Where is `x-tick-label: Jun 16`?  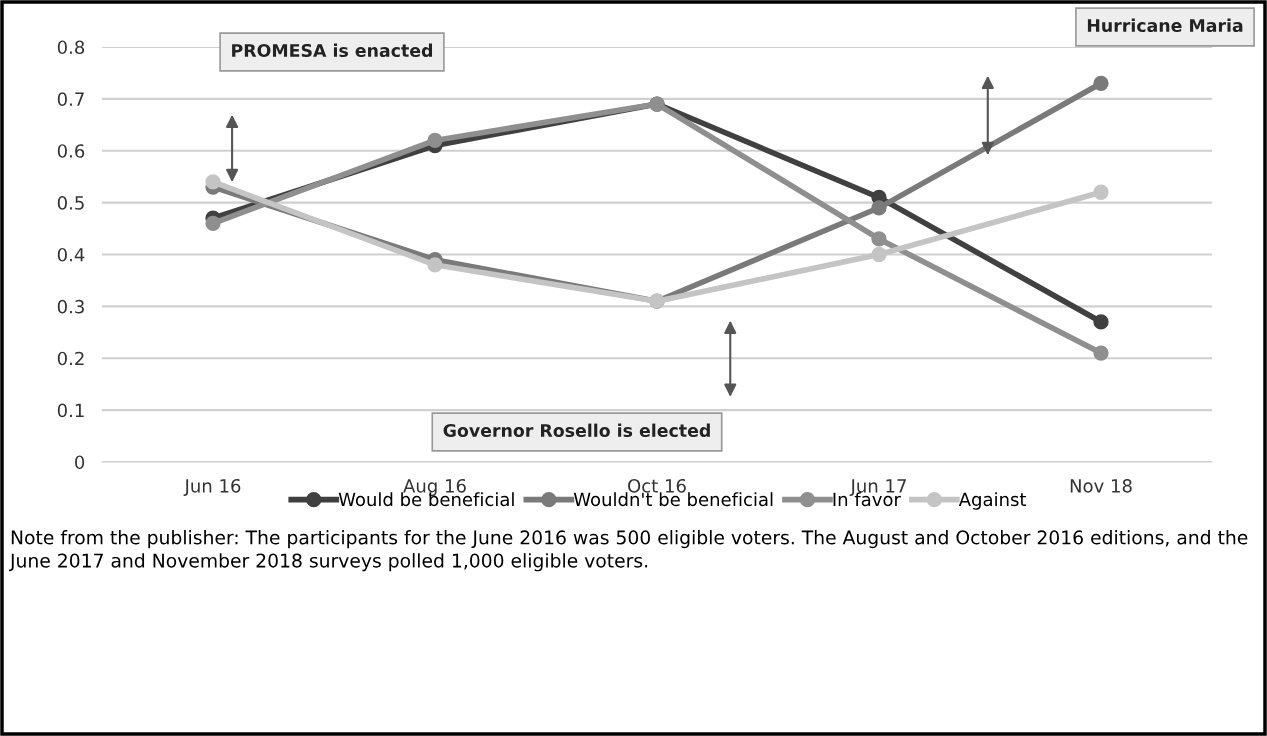
x-tick-label: Jun 16 is located at coordinates (212, 487).